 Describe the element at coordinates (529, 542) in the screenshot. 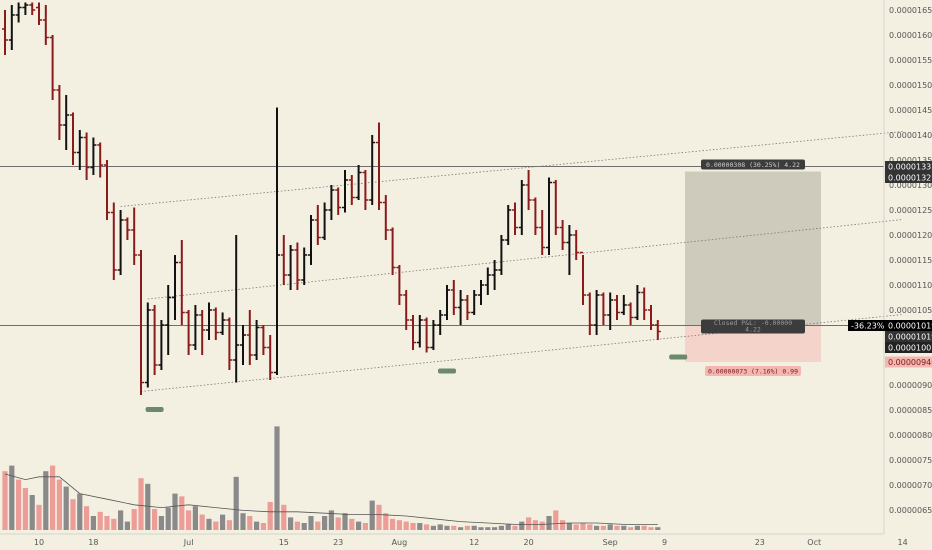

I see `x-tick-label: 20` at that location.